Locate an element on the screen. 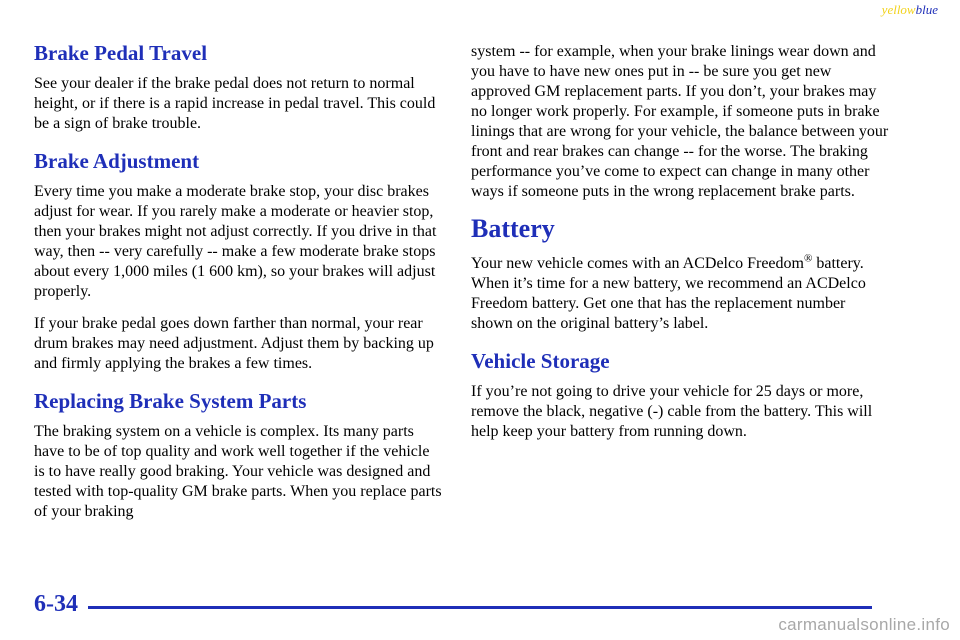 The height and width of the screenshot is (640, 960). heading-brake-adjustment: Brake Adjustment is located at coordinates (117, 161).